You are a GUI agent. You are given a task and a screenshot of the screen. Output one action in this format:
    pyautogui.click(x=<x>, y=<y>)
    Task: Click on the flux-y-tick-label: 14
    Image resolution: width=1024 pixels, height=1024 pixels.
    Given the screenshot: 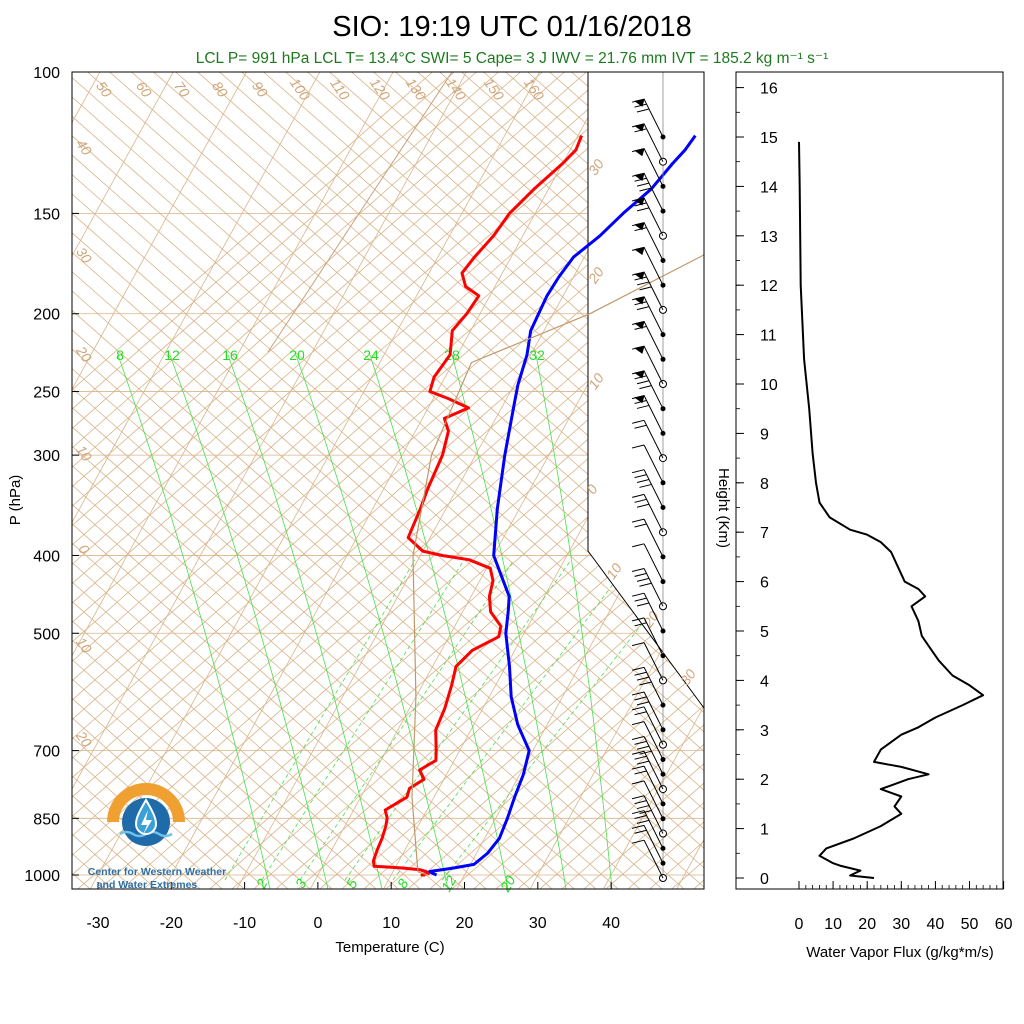 What is the action you would take?
    pyautogui.click(x=769, y=187)
    